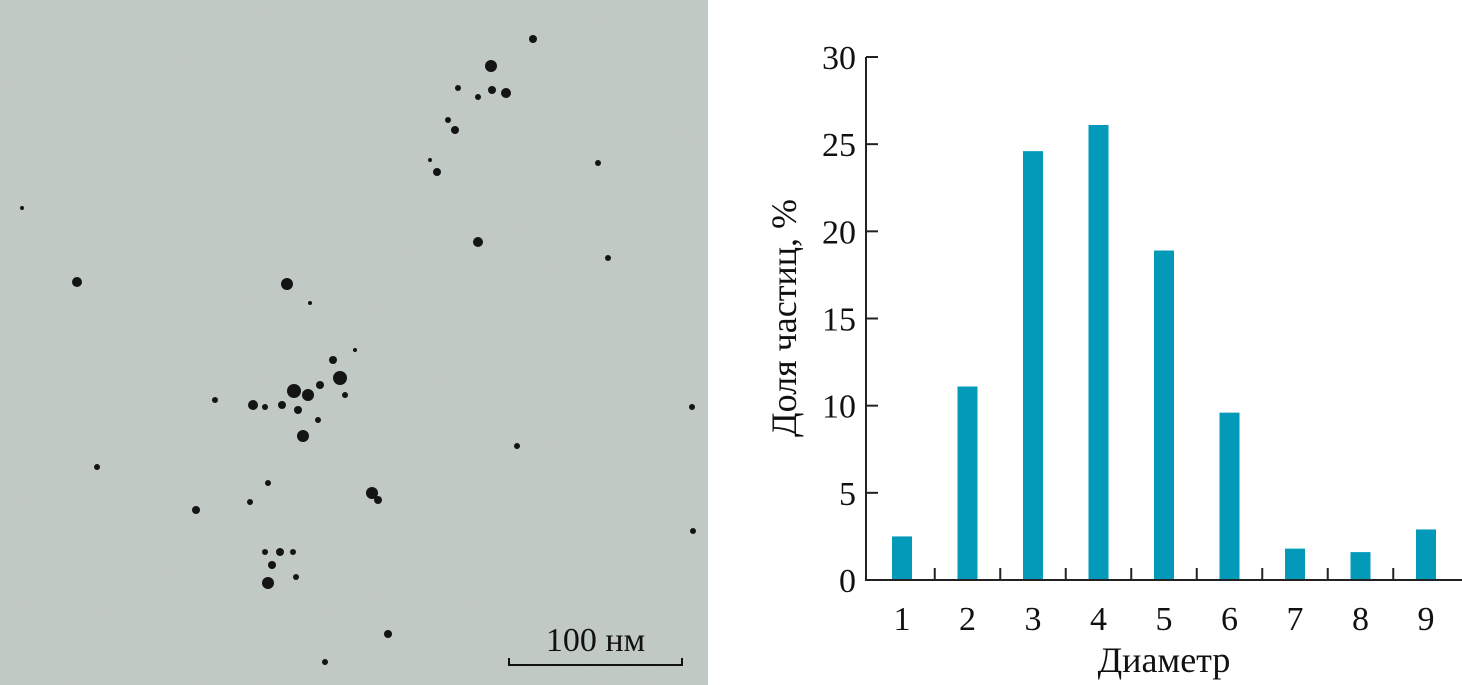 This screenshot has height=685, width=1462. Describe the element at coordinates (595, 640) in the screenshot. I see `scale-bar-label: 100 нм` at that location.